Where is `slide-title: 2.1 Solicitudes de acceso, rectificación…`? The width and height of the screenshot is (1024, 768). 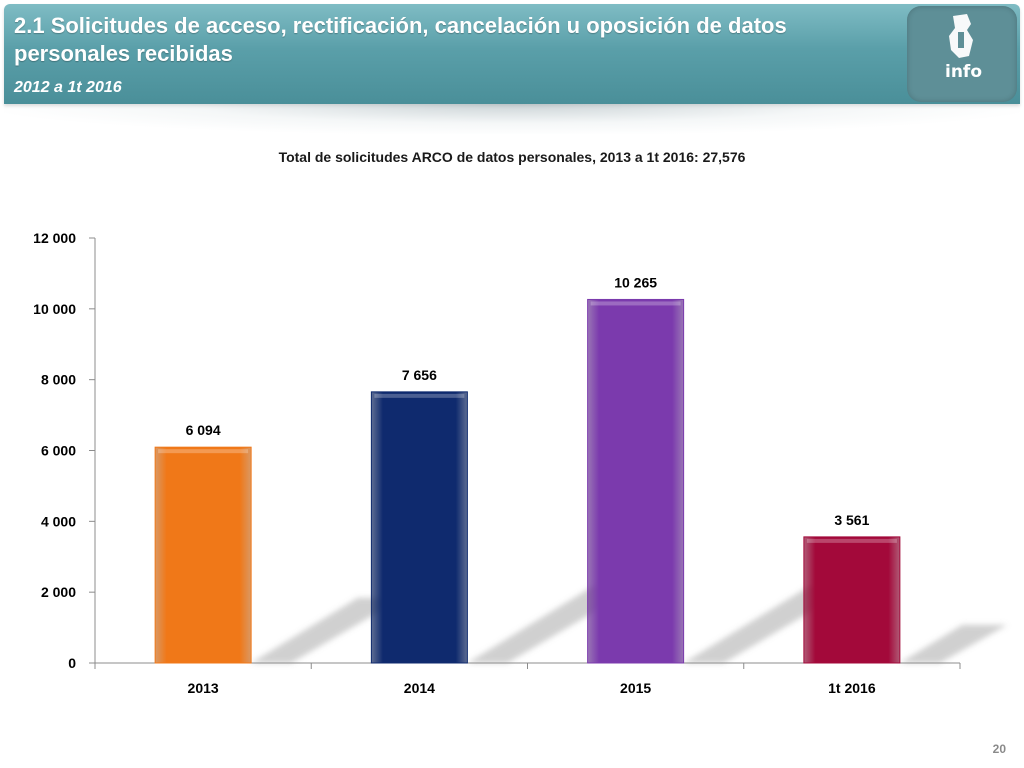 slide-title: 2.1 Solicitudes de acceso, rectificación… is located at coordinates (400, 39).